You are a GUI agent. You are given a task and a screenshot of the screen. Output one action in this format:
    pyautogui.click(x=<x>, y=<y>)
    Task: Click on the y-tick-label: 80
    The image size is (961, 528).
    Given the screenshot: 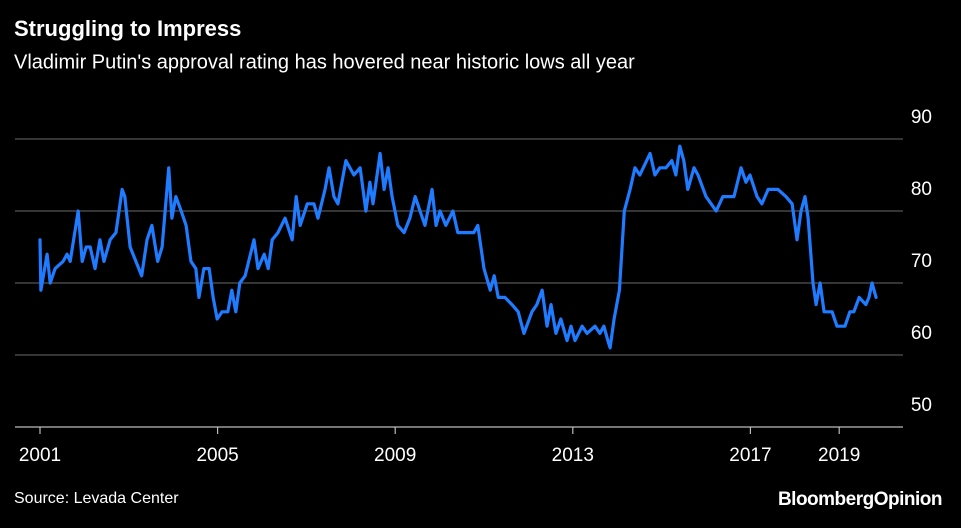 What is the action you would take?
    pyautogui.click(x=921, y=189)
    